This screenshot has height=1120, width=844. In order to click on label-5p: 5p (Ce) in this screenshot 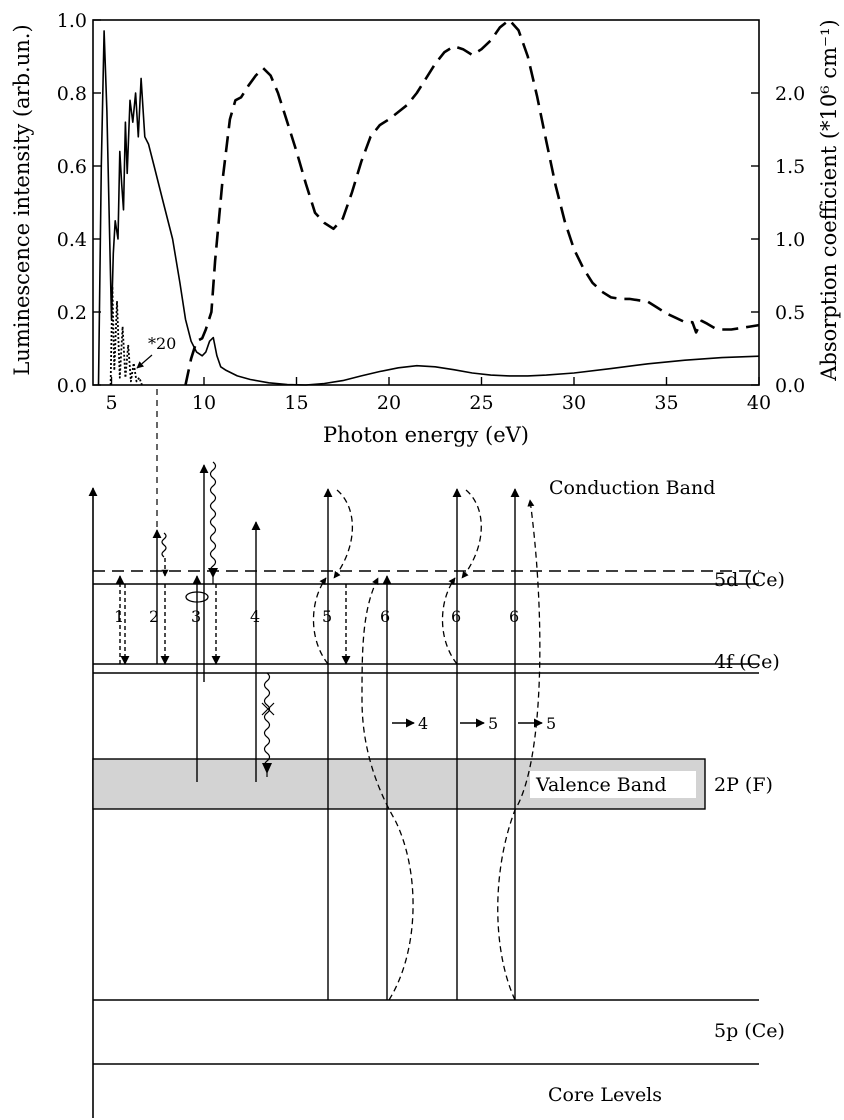, I will do `click(749, 1031)`.